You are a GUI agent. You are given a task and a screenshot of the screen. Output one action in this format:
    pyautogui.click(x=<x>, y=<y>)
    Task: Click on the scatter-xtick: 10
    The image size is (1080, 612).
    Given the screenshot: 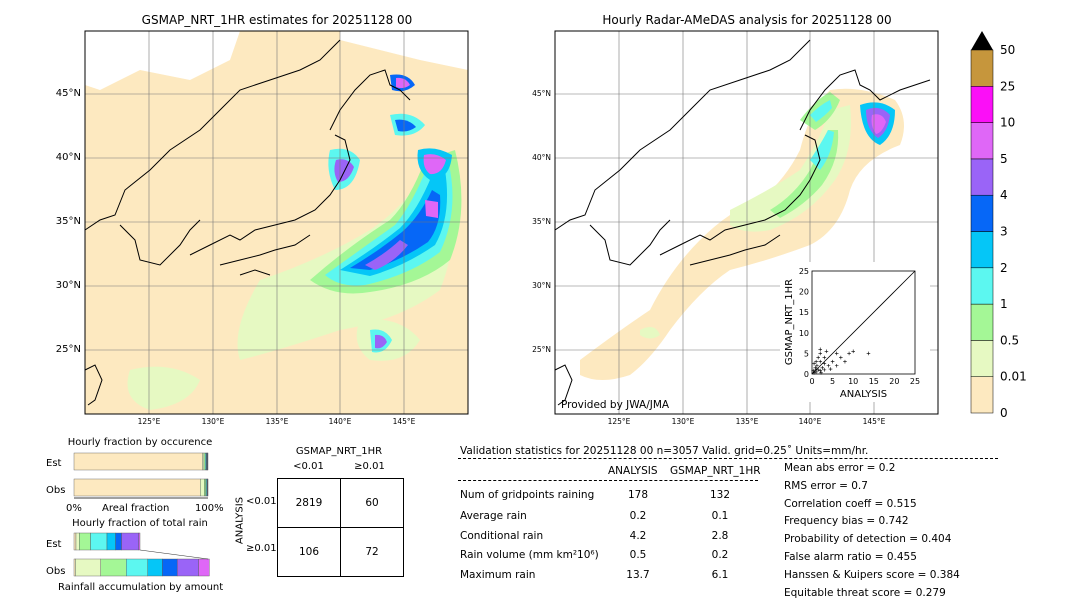 What is the action you would take?
    pyautogui.click(x=853, y=381)
    